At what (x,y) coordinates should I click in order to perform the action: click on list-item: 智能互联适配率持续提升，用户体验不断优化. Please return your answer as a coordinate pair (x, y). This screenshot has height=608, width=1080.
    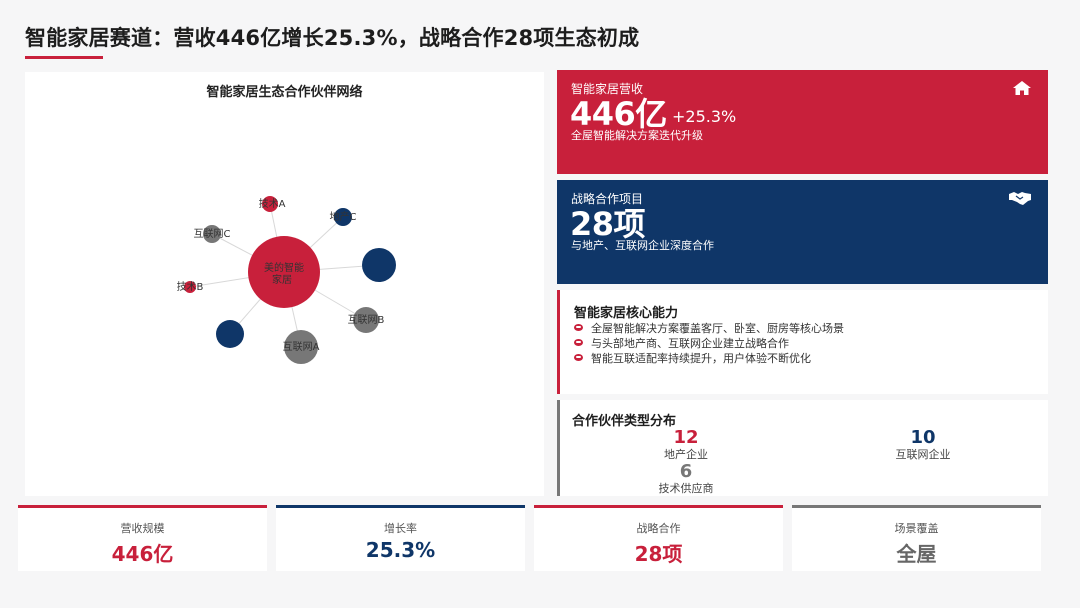
    Looking at the image, I should click on (709, 357).